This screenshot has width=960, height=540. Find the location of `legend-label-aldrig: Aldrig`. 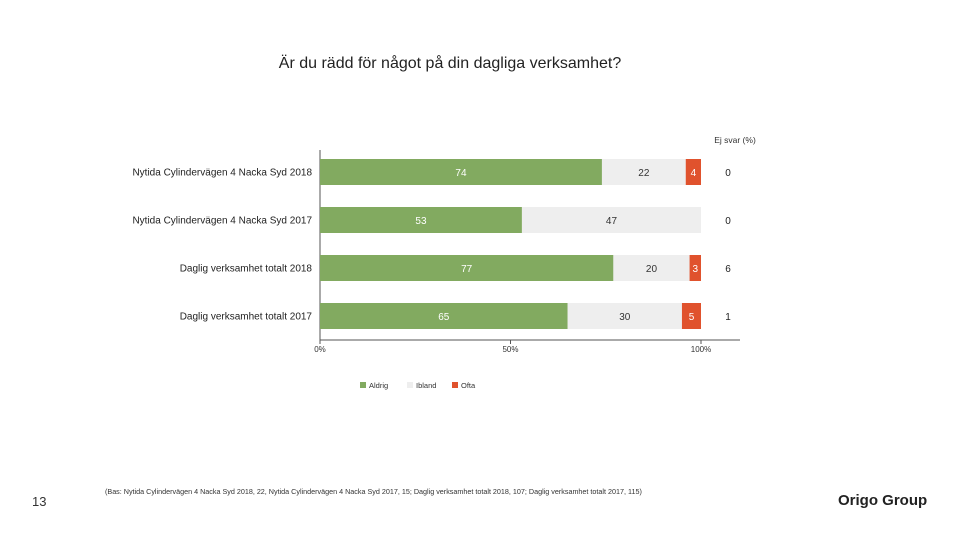

legend-label-aldrig: Aldrig is located at coordinates (378, 385).